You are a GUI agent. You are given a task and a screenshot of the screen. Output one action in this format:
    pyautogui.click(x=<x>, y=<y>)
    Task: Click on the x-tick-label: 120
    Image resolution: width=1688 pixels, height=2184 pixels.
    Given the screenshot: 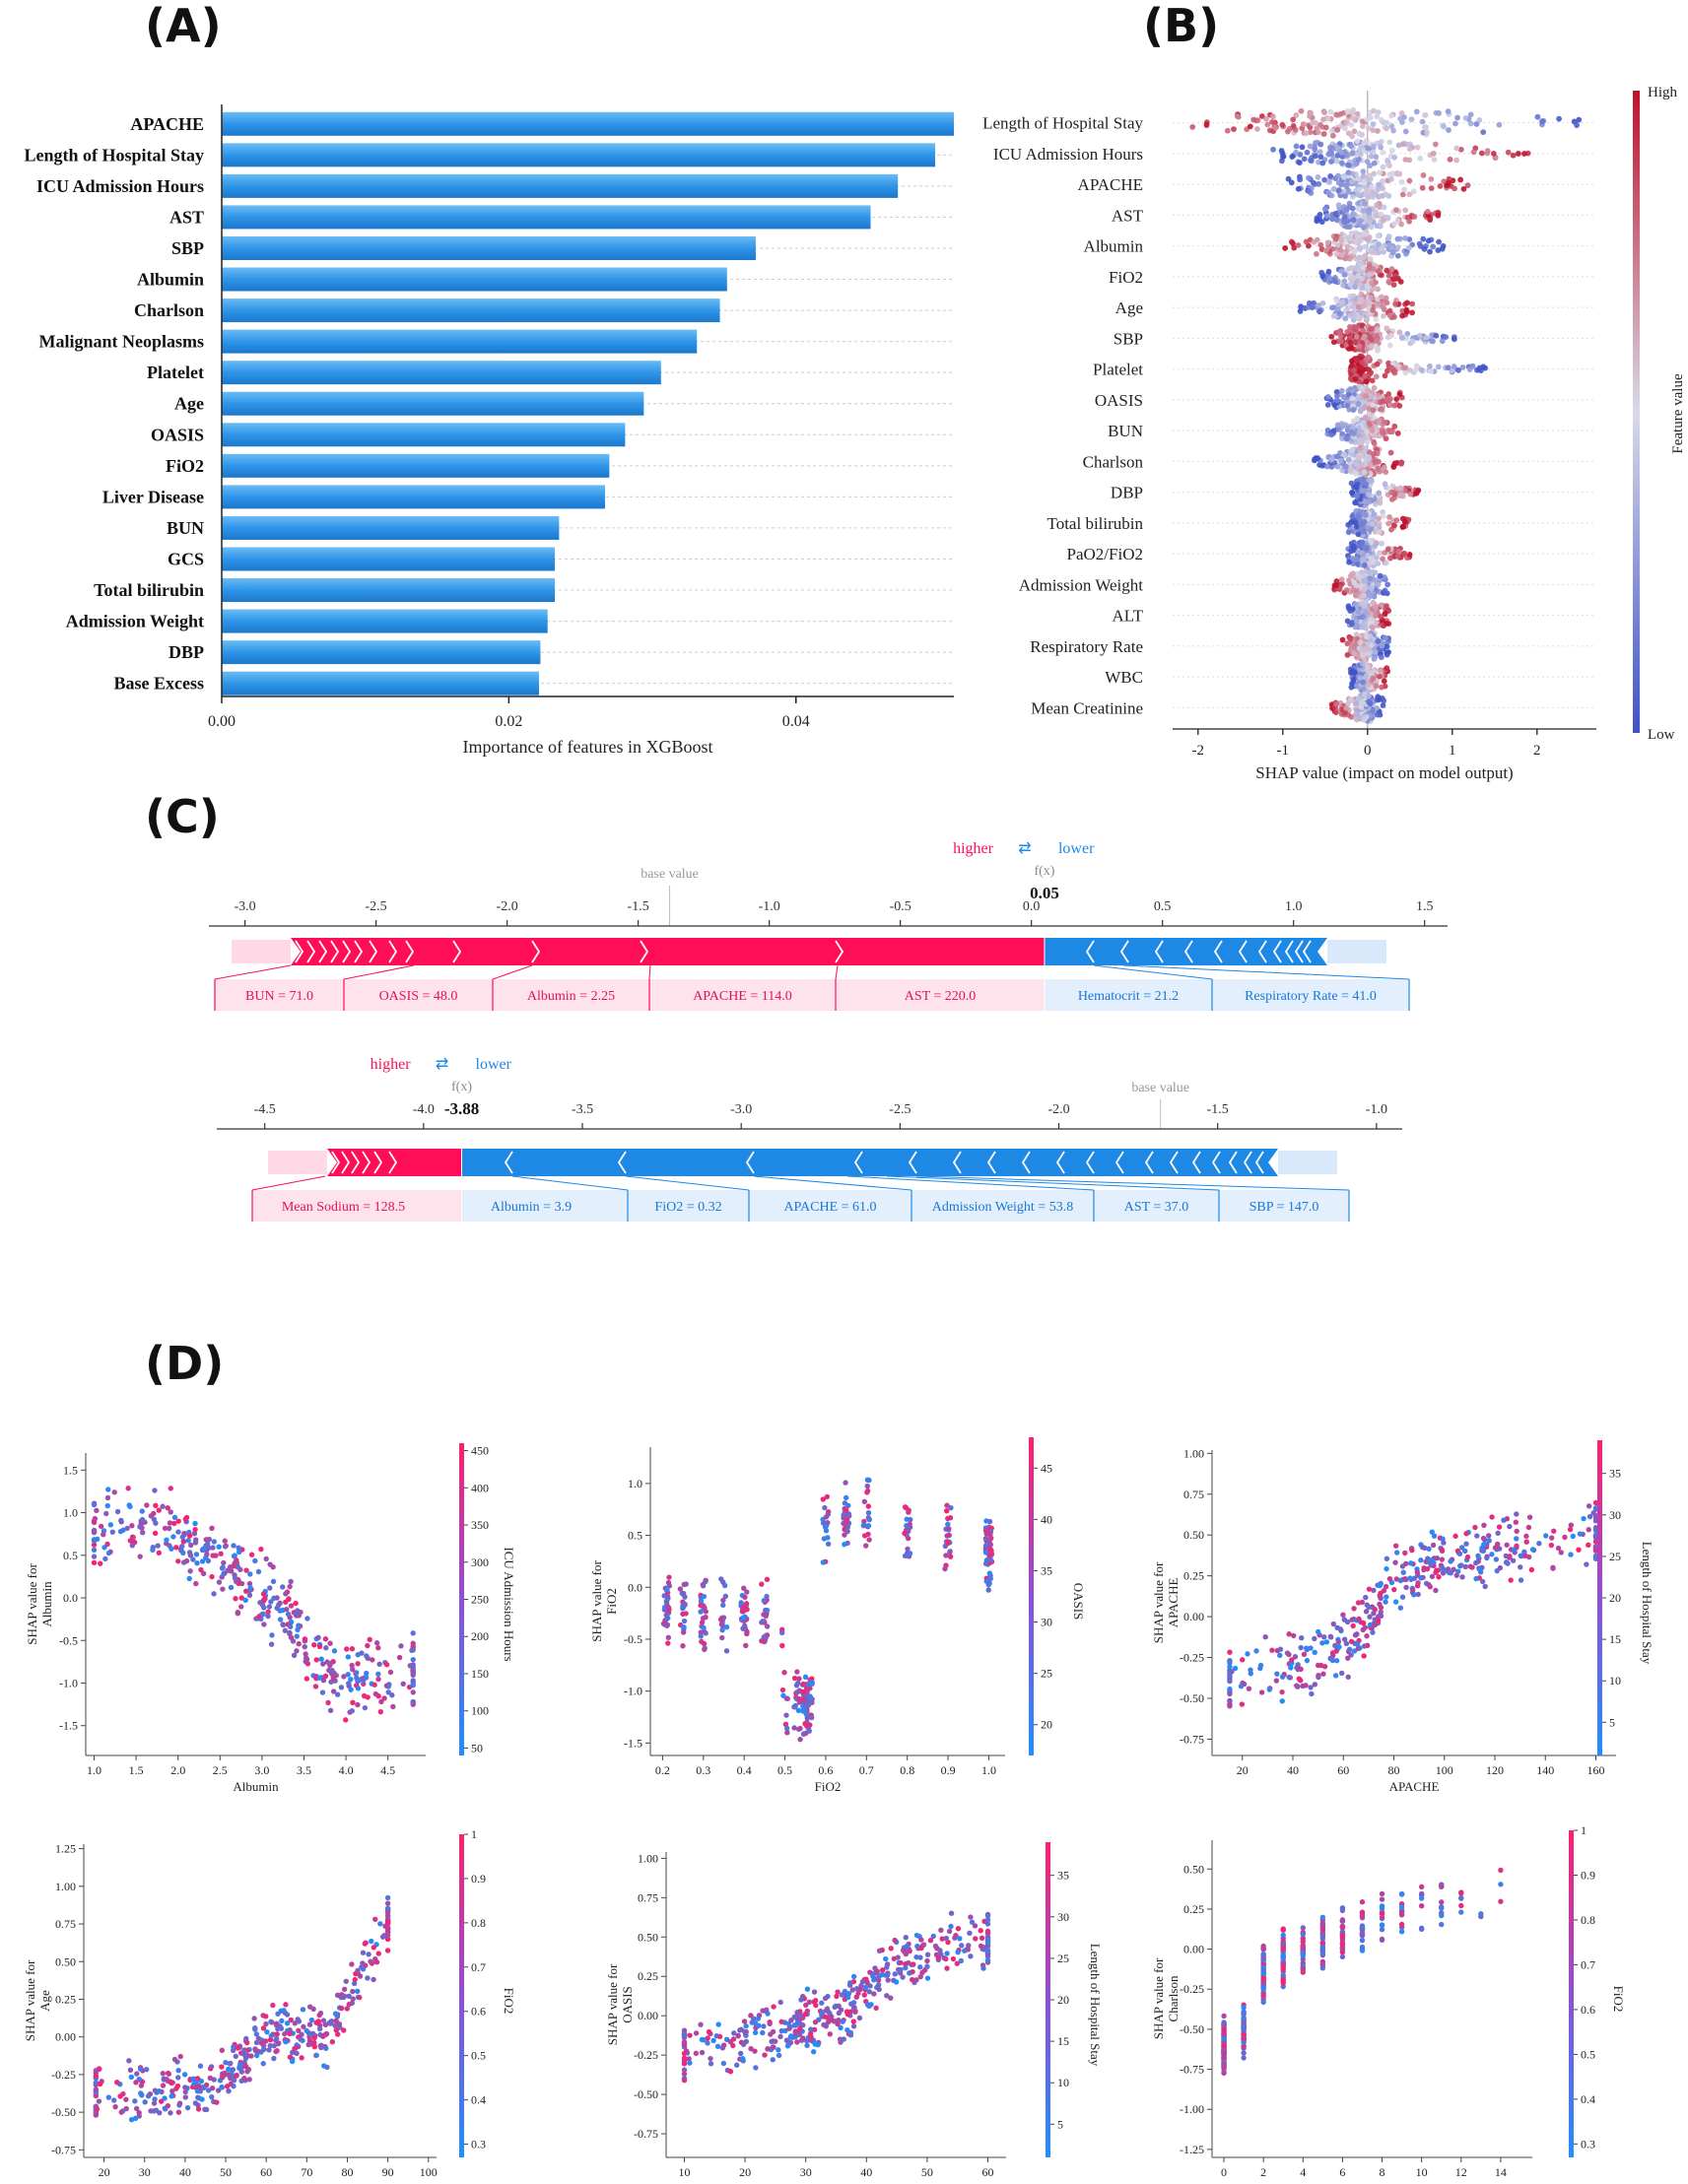 What is the action you would take?
    pyautogui.click(x=1495, y=1770)
    